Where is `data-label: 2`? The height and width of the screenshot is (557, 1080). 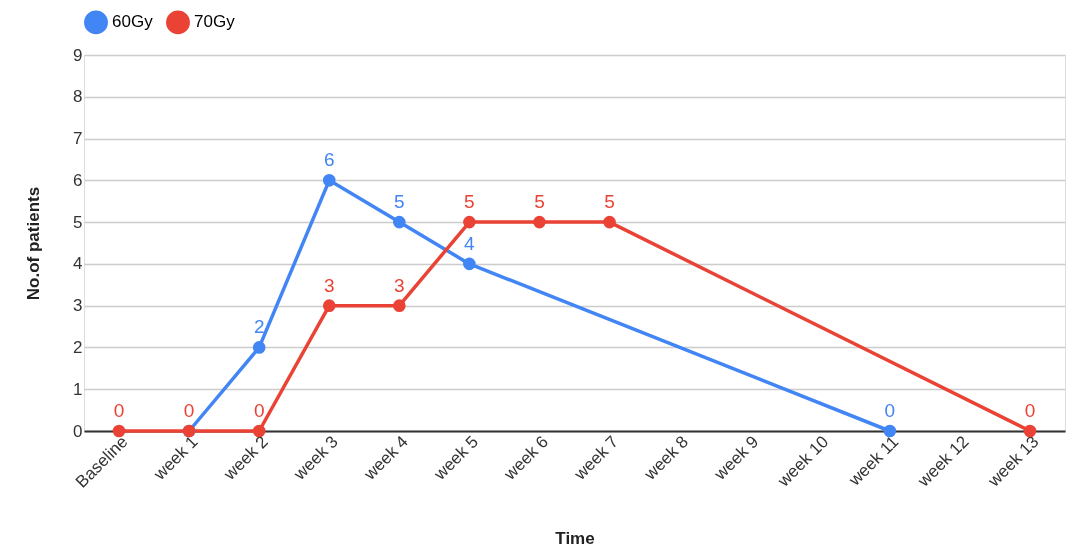
data-label: 2 is located at coordinates (259, 327).